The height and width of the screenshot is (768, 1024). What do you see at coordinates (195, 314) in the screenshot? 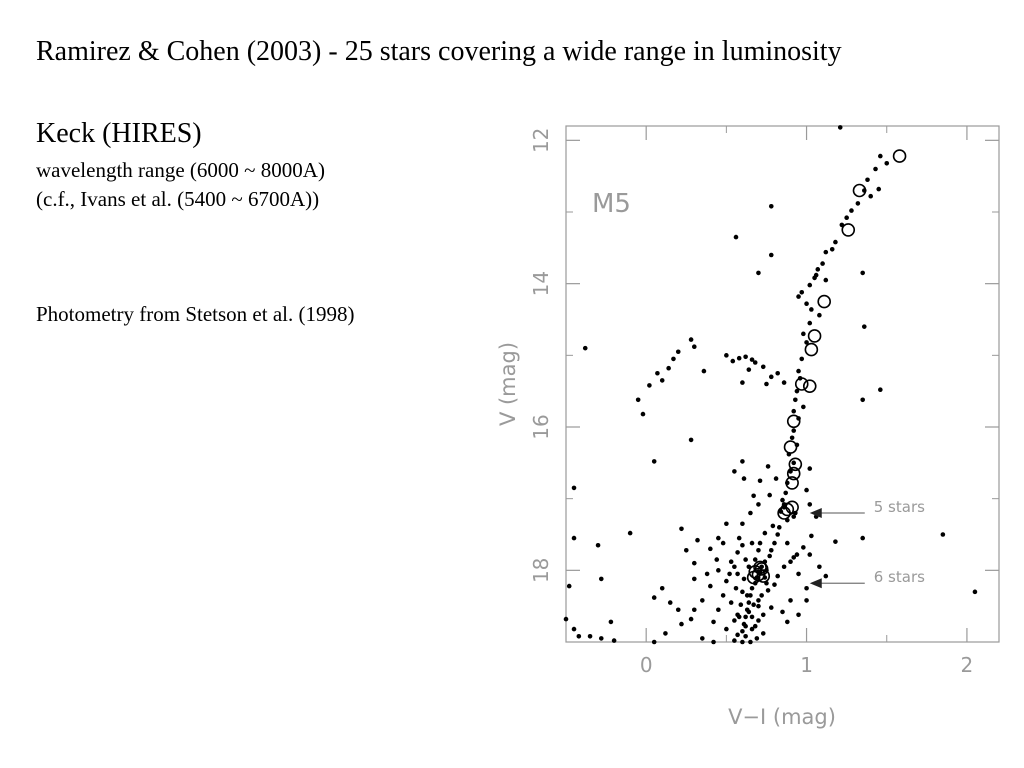
I see `photometry-text: Photometry from Stetson et al. (1998)` at bounding box center [195, 314].